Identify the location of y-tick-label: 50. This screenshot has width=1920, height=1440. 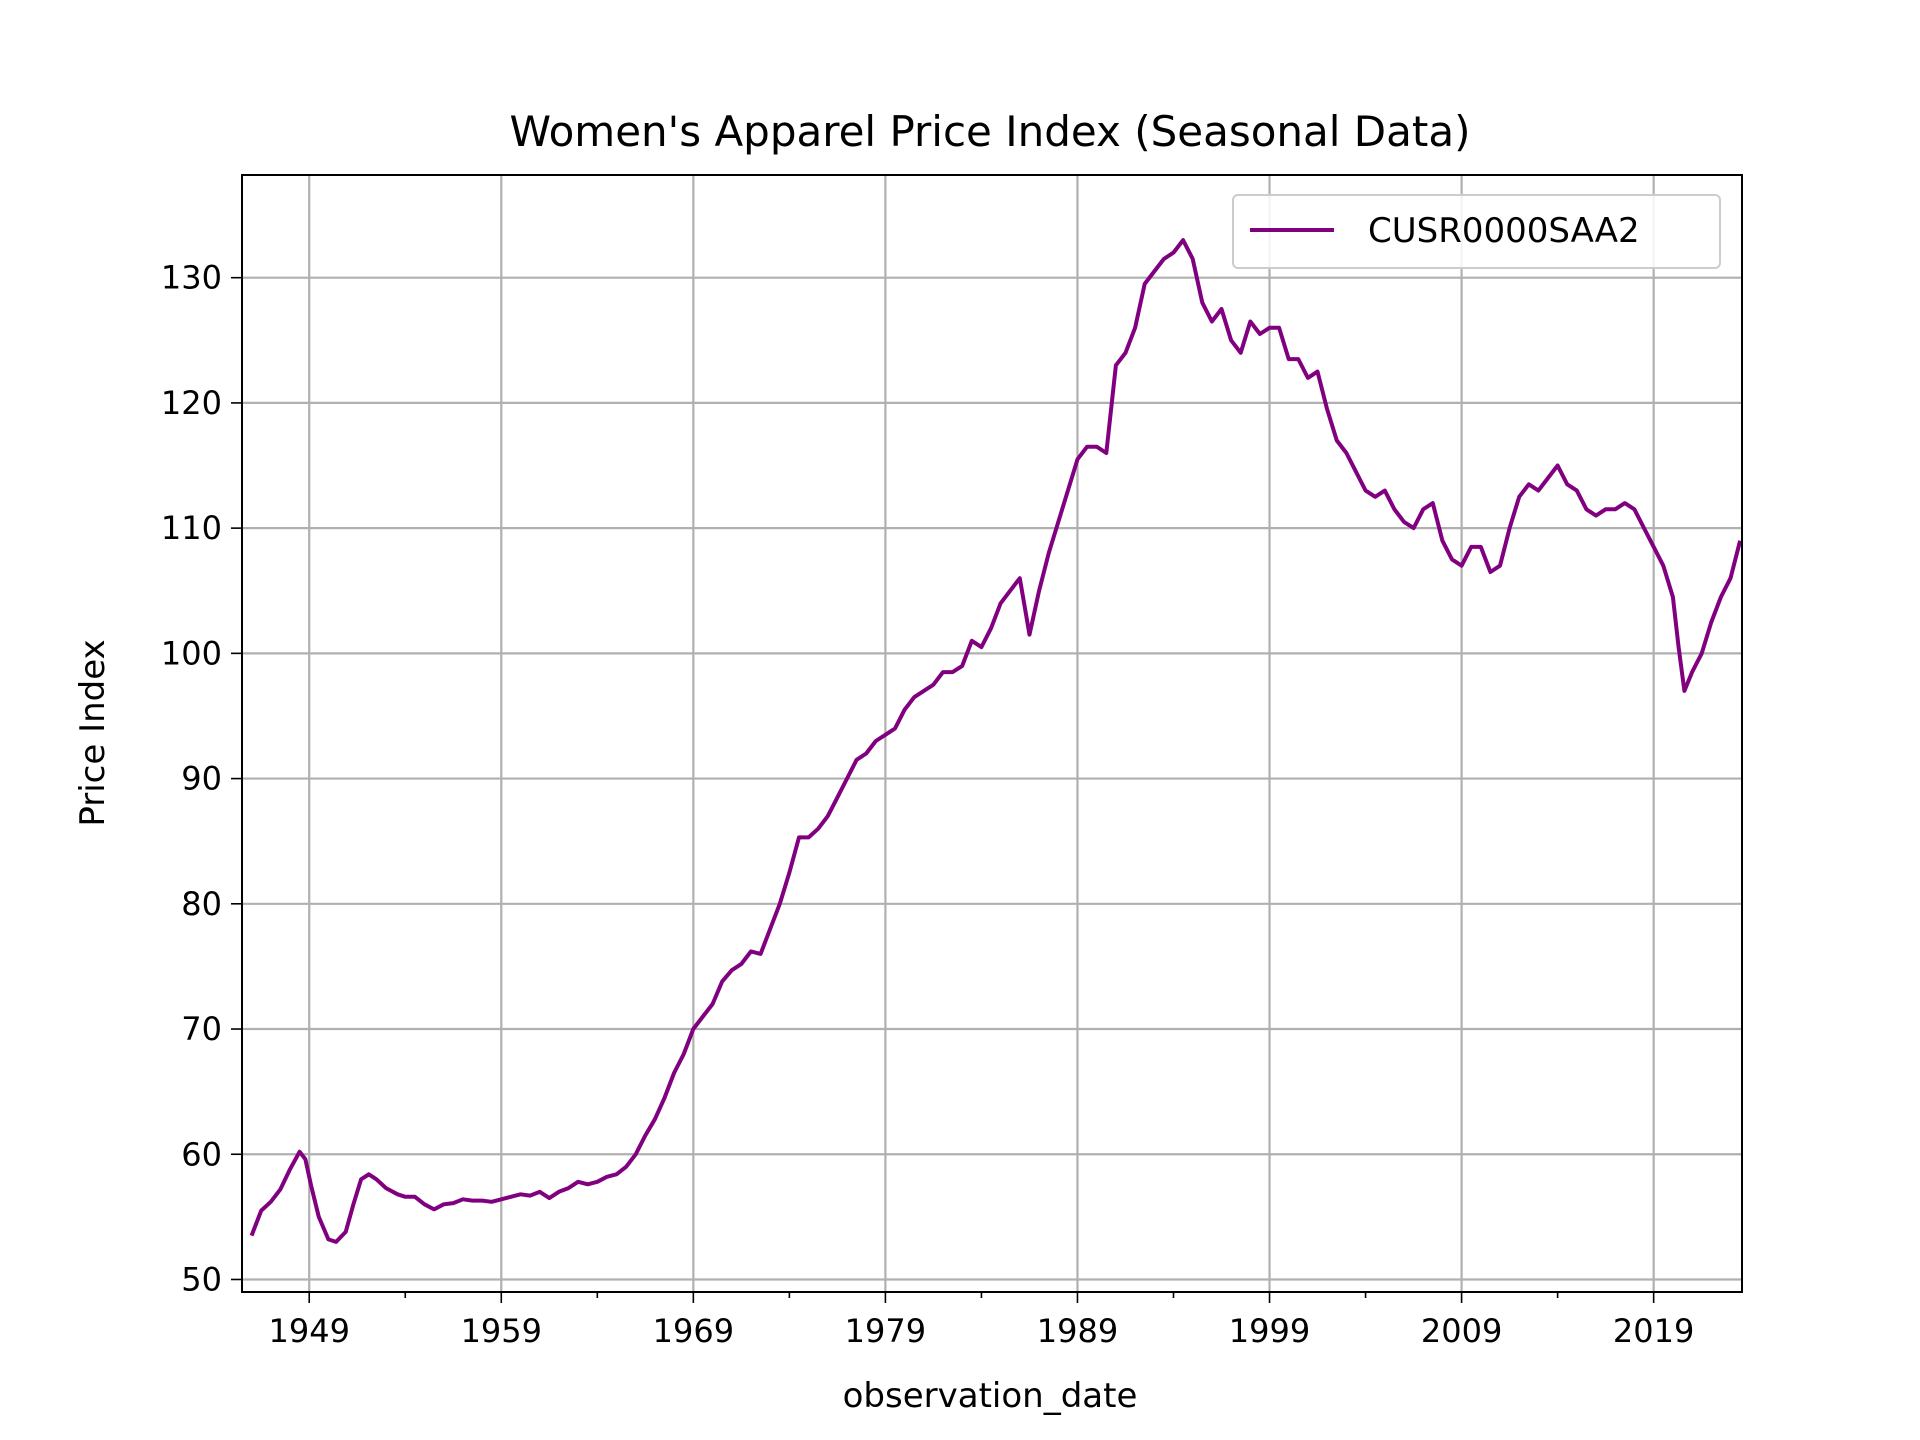
(201, 1279).